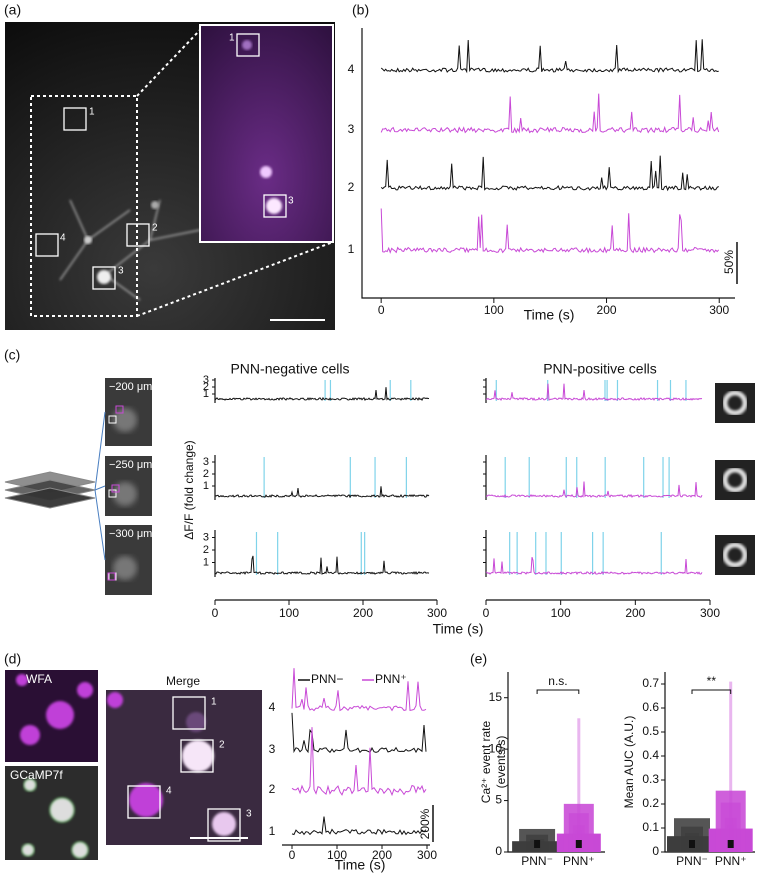 The height and width of the screenshot is (878, 760). I want to click on image-label: WFA, so click(39, 679).